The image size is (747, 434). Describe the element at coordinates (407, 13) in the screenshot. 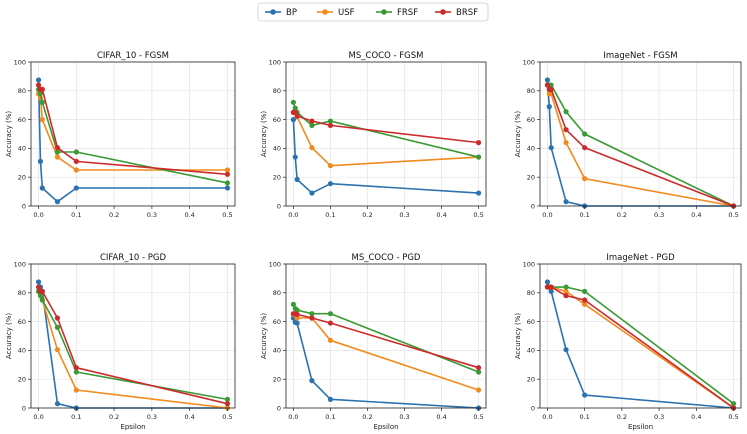

I see `legend-label: FRSF` at that location.